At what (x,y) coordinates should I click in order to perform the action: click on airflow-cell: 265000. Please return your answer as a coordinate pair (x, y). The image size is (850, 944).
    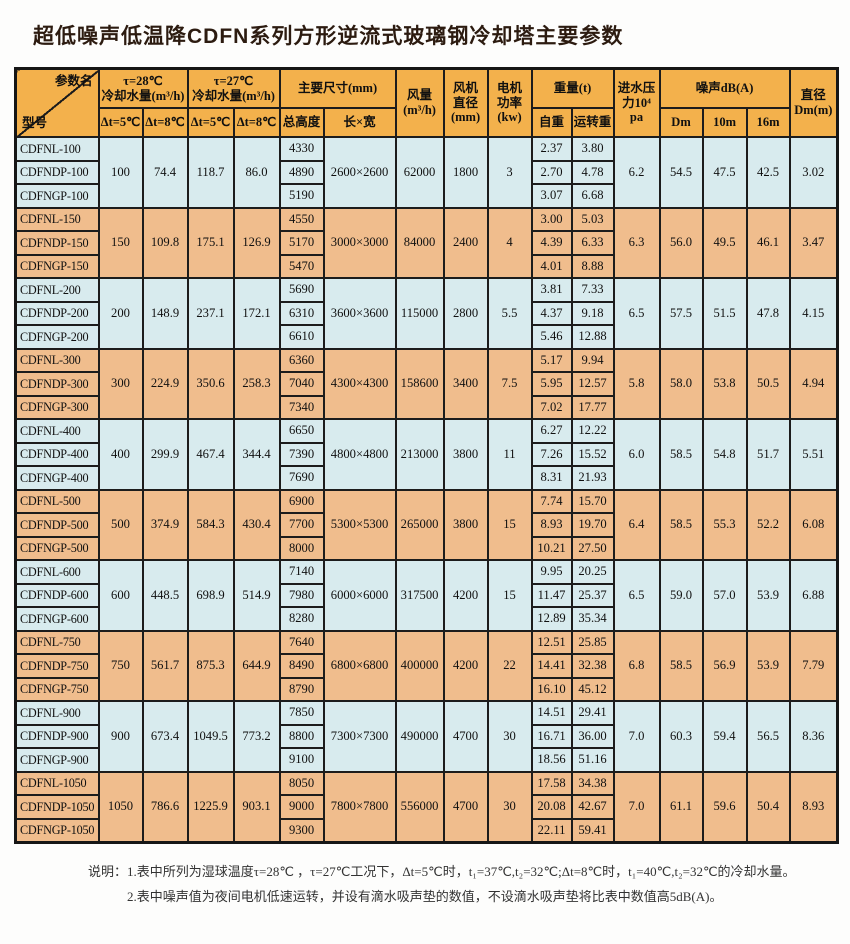
    Looking at the image, I should click on (419, 524).